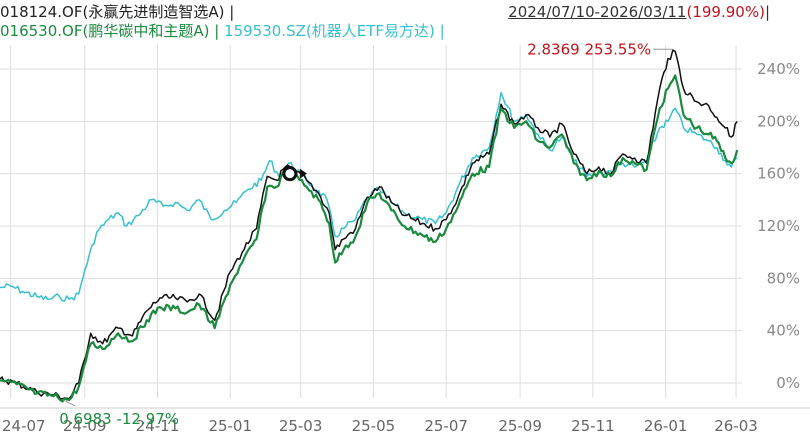  I want to click on y-axis: 0% 40% 80% 120% 160% 200% 240%, so click(778, 226).